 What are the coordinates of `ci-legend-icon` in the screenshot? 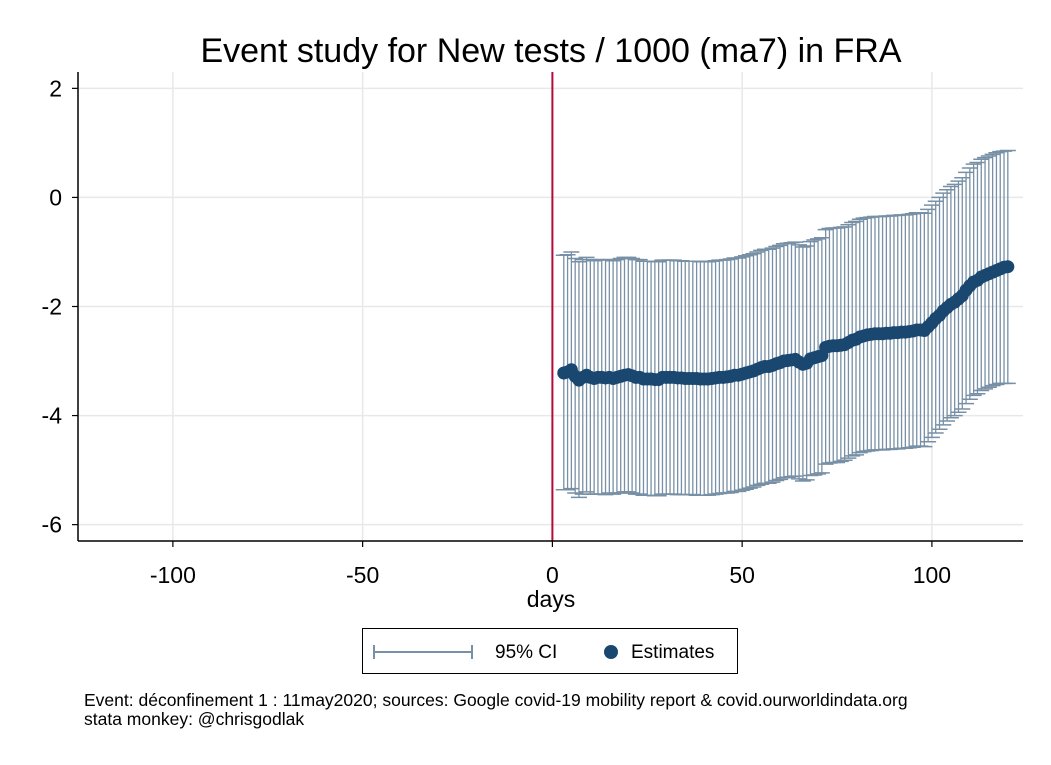 It's located at (423, 652).